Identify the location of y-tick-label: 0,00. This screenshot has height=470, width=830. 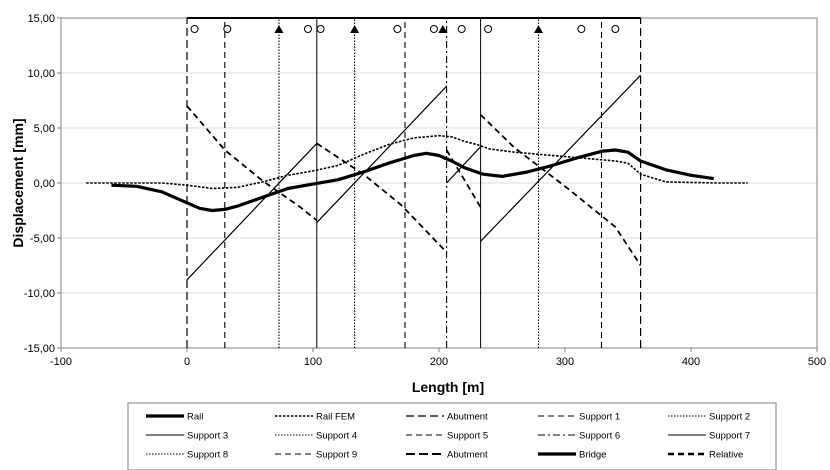
(44, 184).